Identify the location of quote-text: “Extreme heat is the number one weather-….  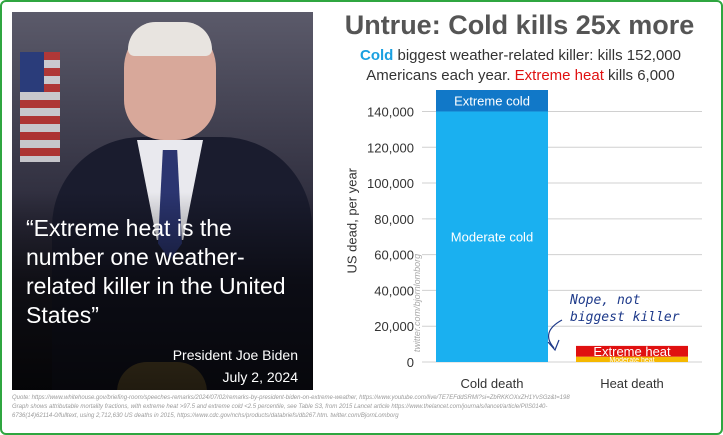
(156, 271).